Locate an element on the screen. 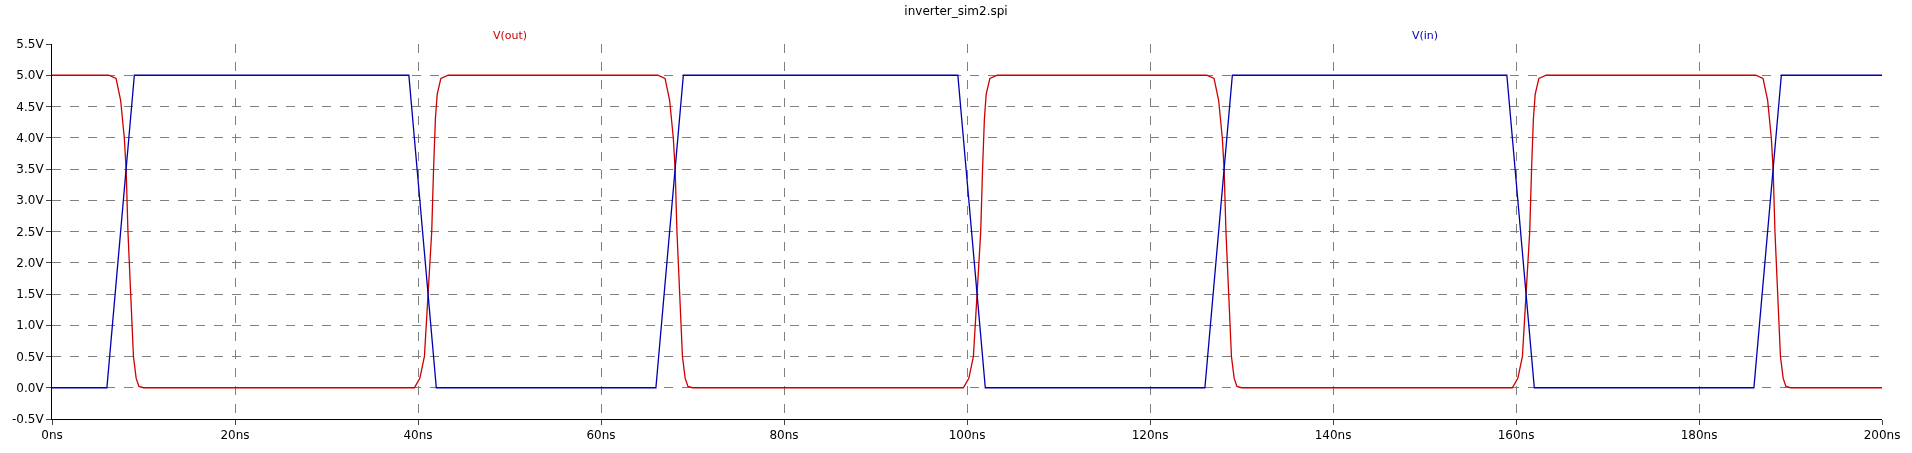  y-tick-label: 2.5V is located at coordinates (30, 231).